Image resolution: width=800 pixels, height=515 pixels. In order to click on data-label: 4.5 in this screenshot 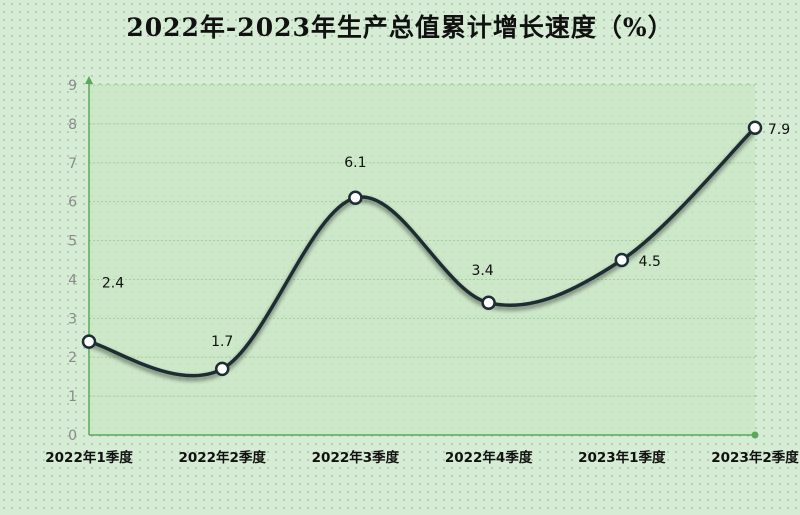, I will do `click(650, 262)`.